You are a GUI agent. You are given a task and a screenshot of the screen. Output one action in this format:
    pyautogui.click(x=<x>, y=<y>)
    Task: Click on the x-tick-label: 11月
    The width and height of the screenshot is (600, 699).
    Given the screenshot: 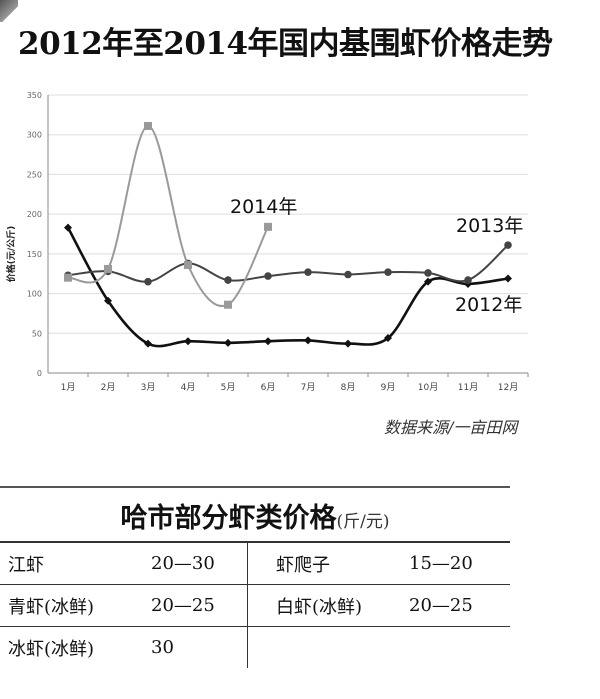 What is the action you would take?
    pyautogui.click(x=468, y=387)
    